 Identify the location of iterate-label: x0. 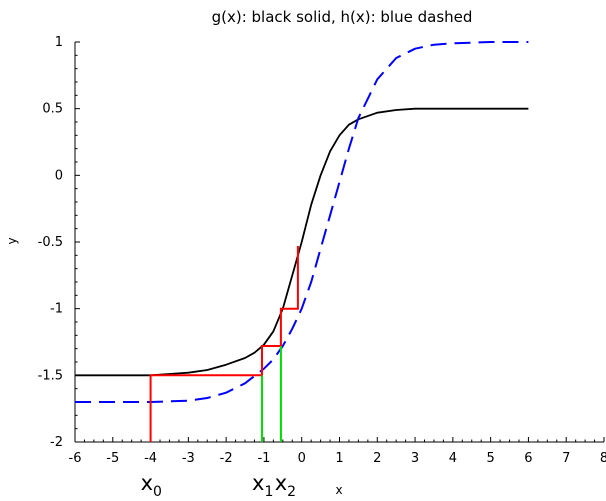
(151, 485).